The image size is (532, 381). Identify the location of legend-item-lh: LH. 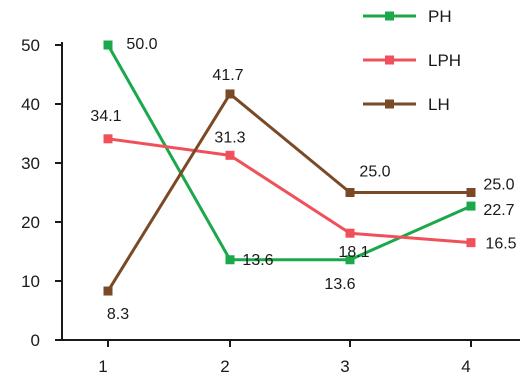
(406, 104).